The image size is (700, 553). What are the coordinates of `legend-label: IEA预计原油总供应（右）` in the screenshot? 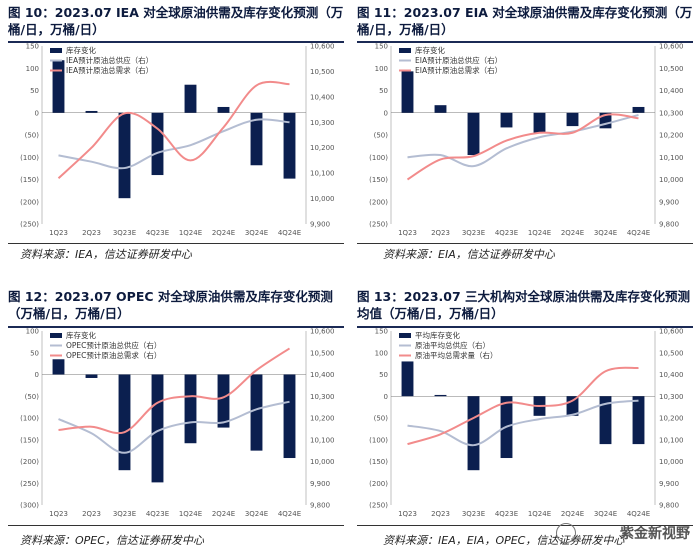 It's located at (109, 60).